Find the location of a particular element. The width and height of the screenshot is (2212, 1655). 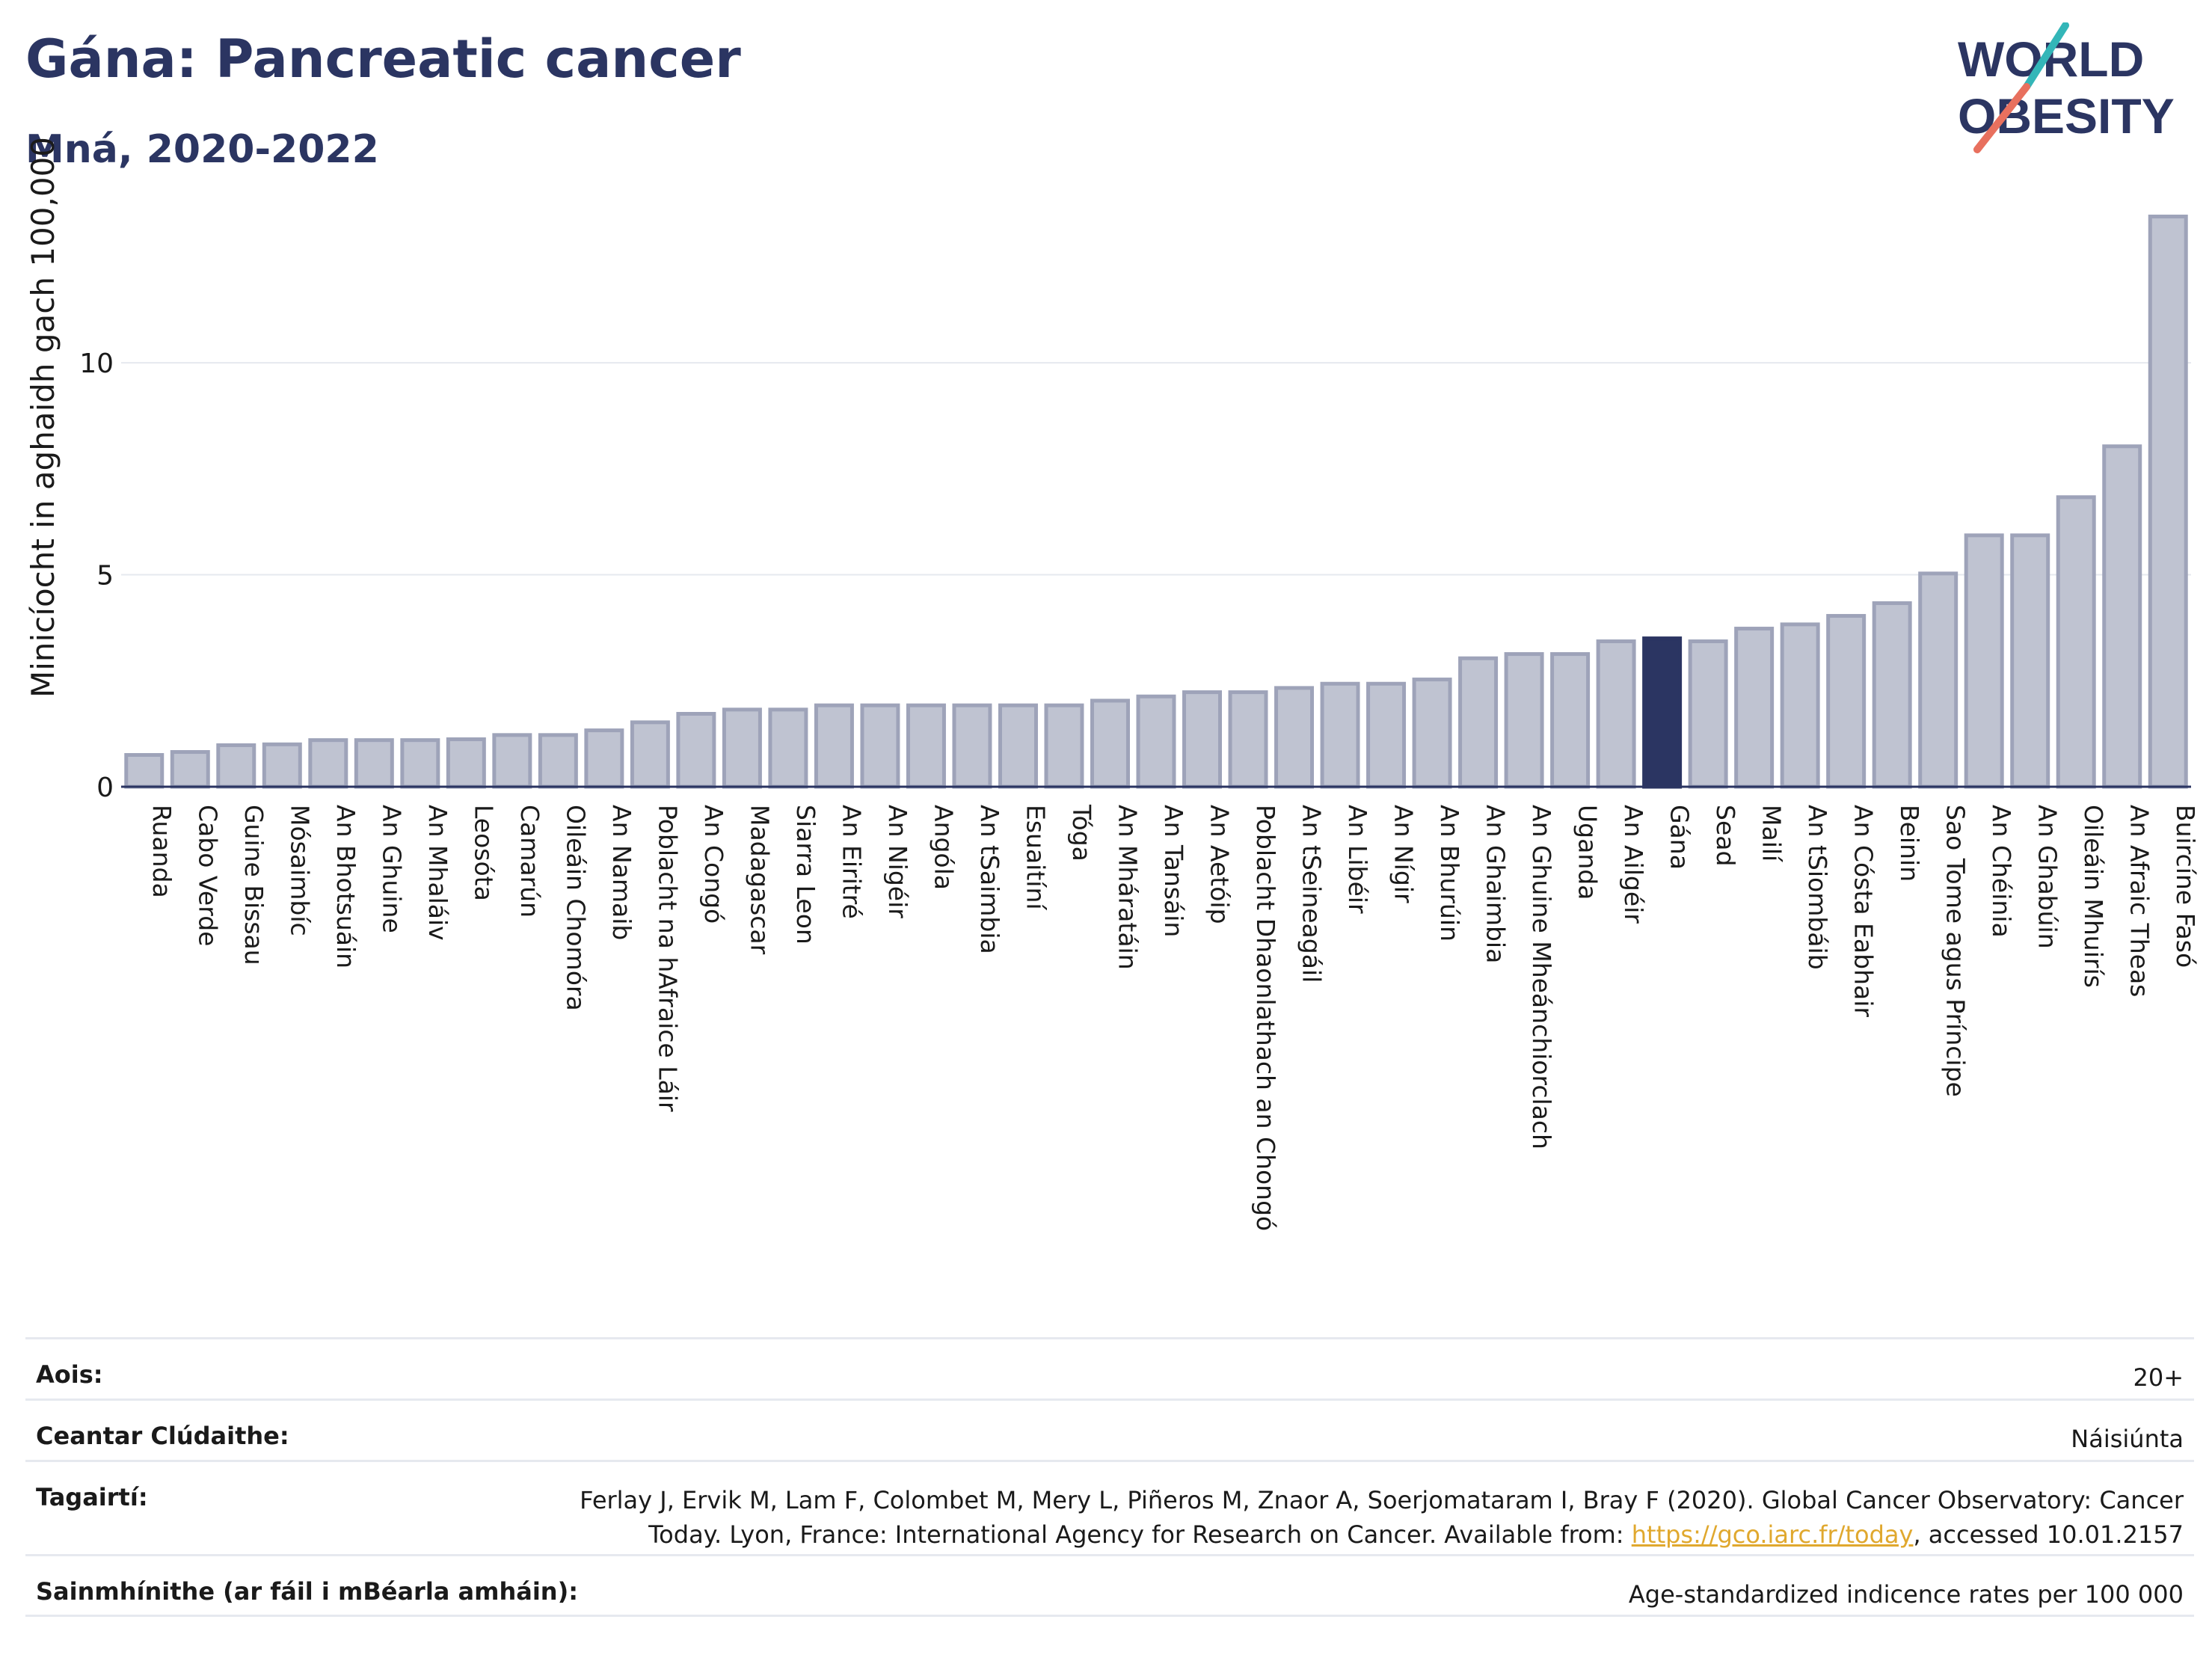

x-tick-label: Mailí is located at coordinates (1772, 834).